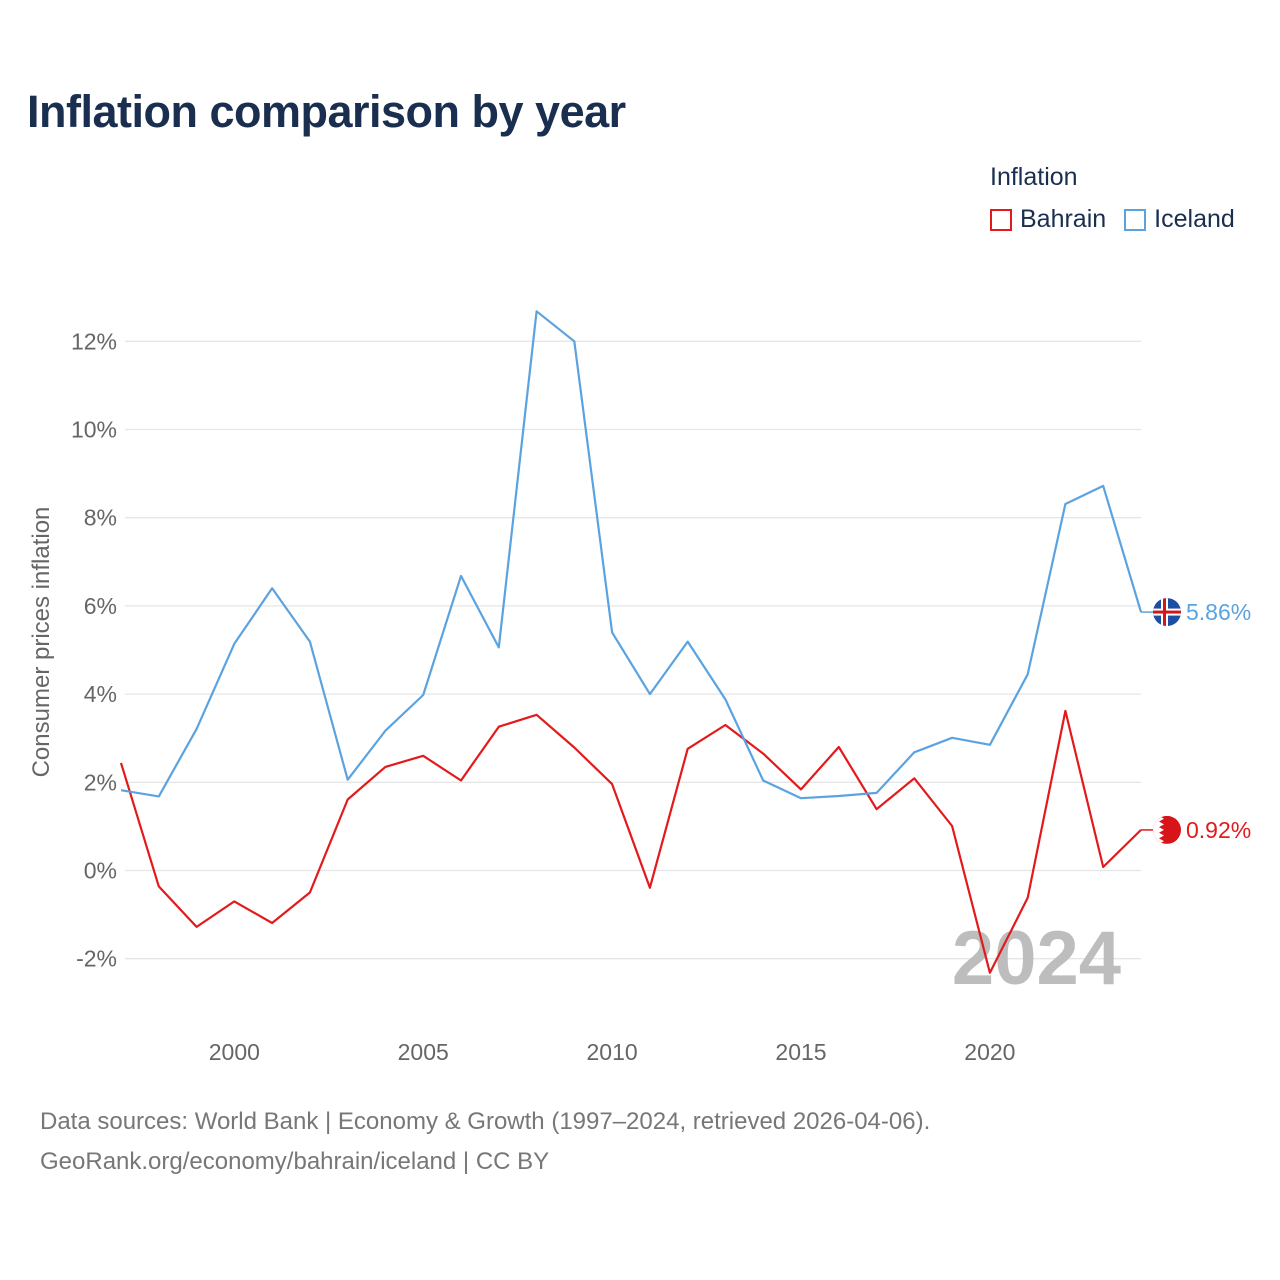 This screenshot has width=1280, height=1280. Describe the element at coordinates (1167, 829) in the screenshot. I see `bahrain-flag-icon` at that location.